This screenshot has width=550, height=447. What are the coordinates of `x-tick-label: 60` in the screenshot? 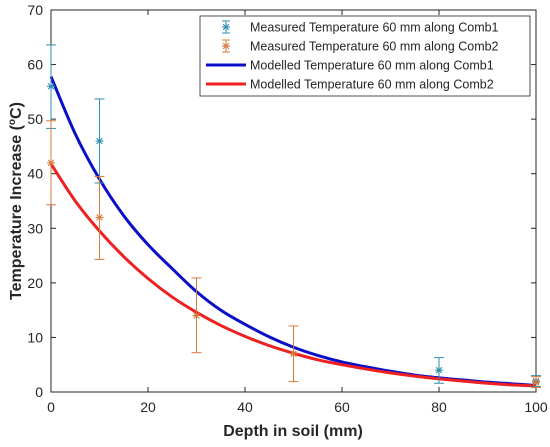 It's located at (342, 407).